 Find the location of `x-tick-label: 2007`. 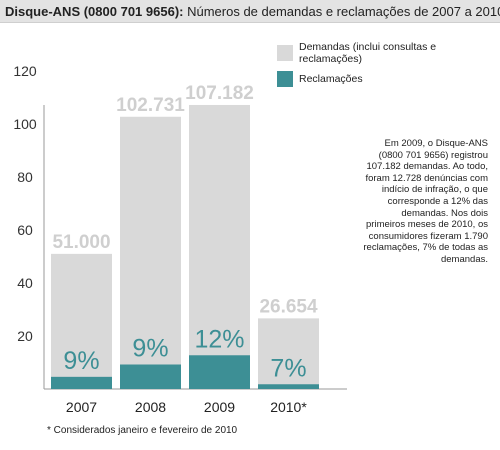

x-tick-label: 2007 is located at coordinates (81, 407).